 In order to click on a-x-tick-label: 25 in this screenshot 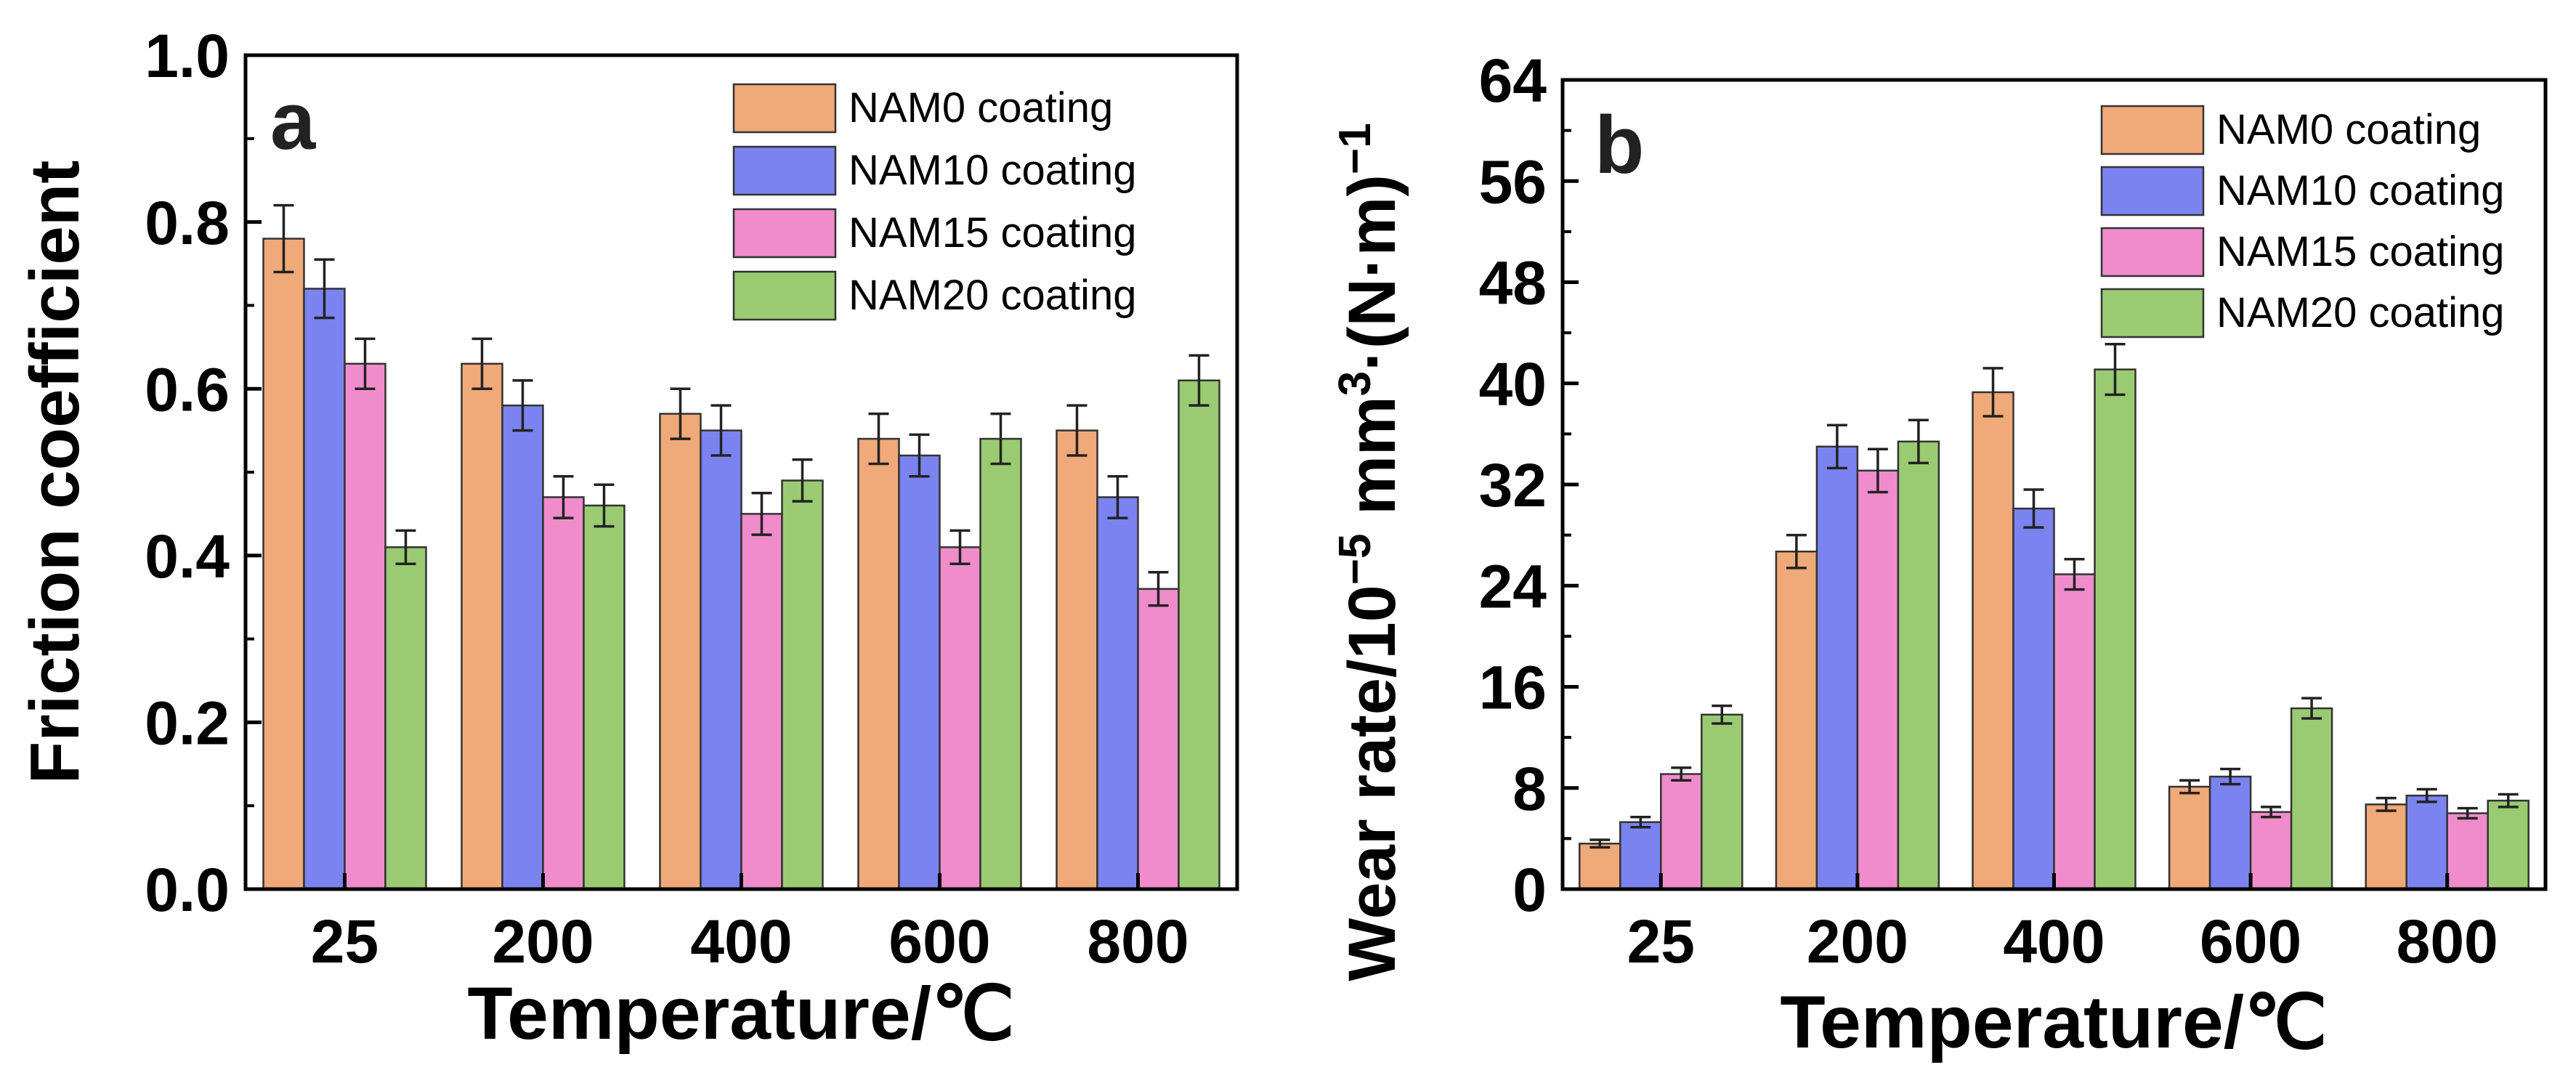, I will do `click(344, 941)`.